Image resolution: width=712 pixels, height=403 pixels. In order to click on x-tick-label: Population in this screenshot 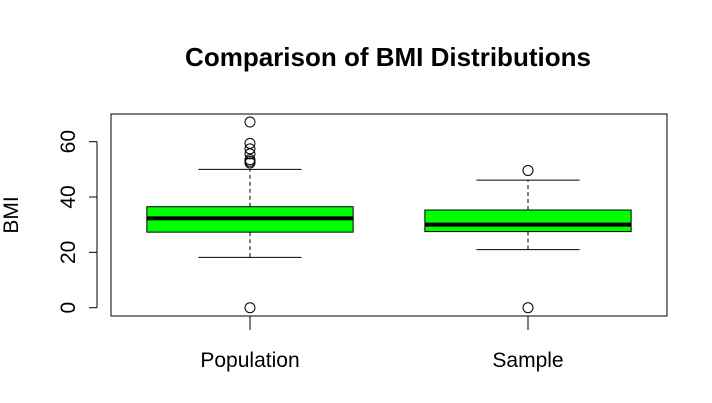, I will do `click(249, 360)`.